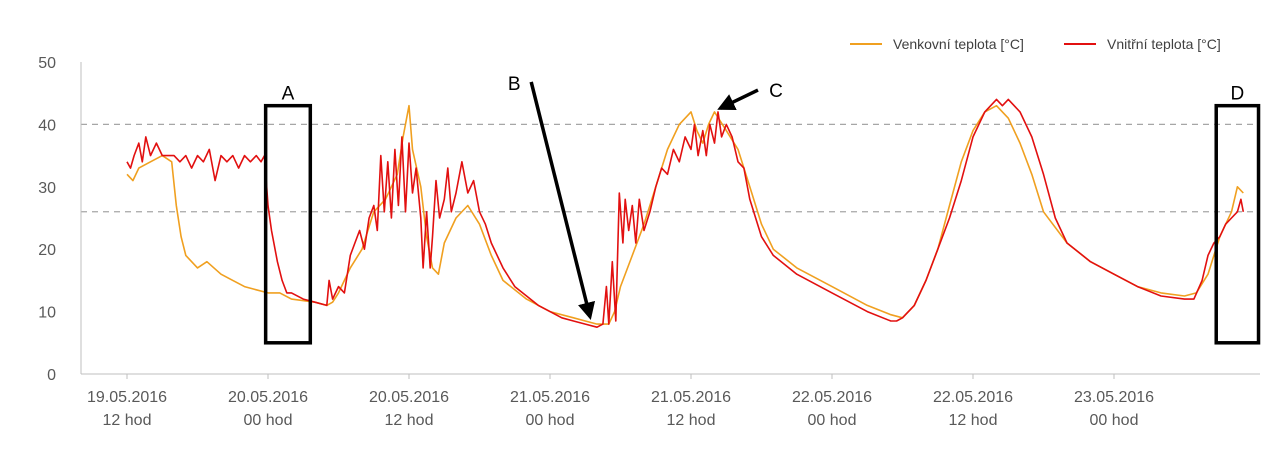 The height and width of the screenshot is (466, 1280). I want to click on annotation-label-b: B, so click(514, 84).